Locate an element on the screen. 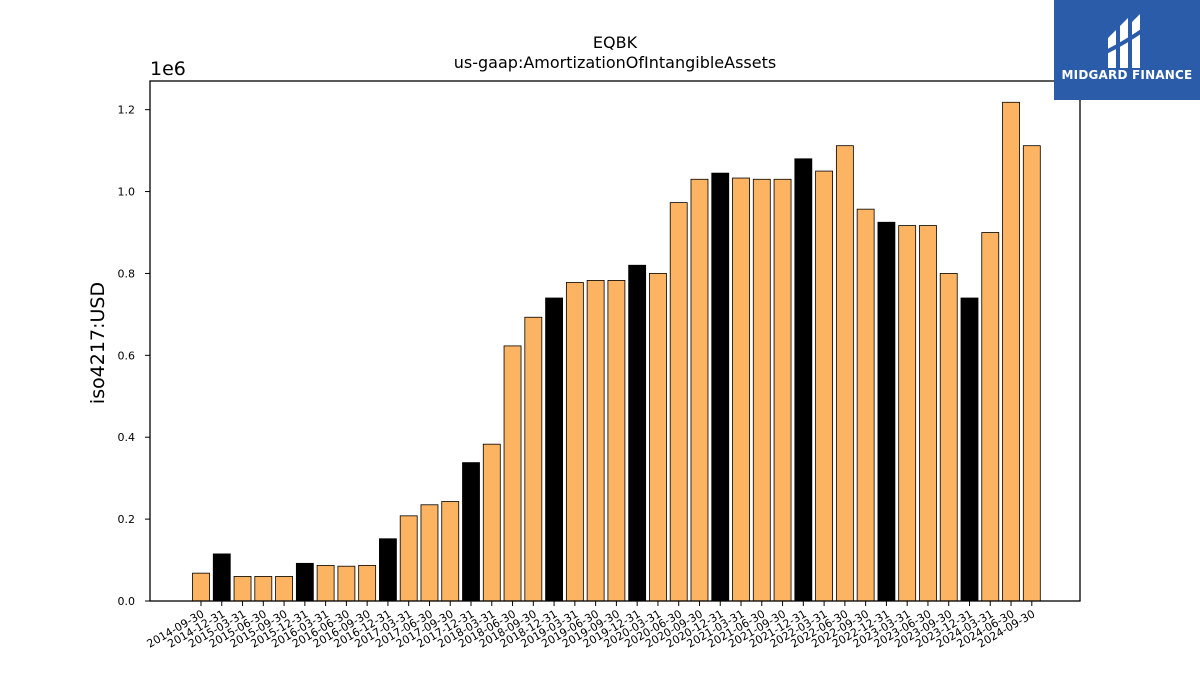 Image resolution: width=1200 pixels, height=675 pixels. y-axis-scale-label: 1e6 is located at coordinates (168, 69).